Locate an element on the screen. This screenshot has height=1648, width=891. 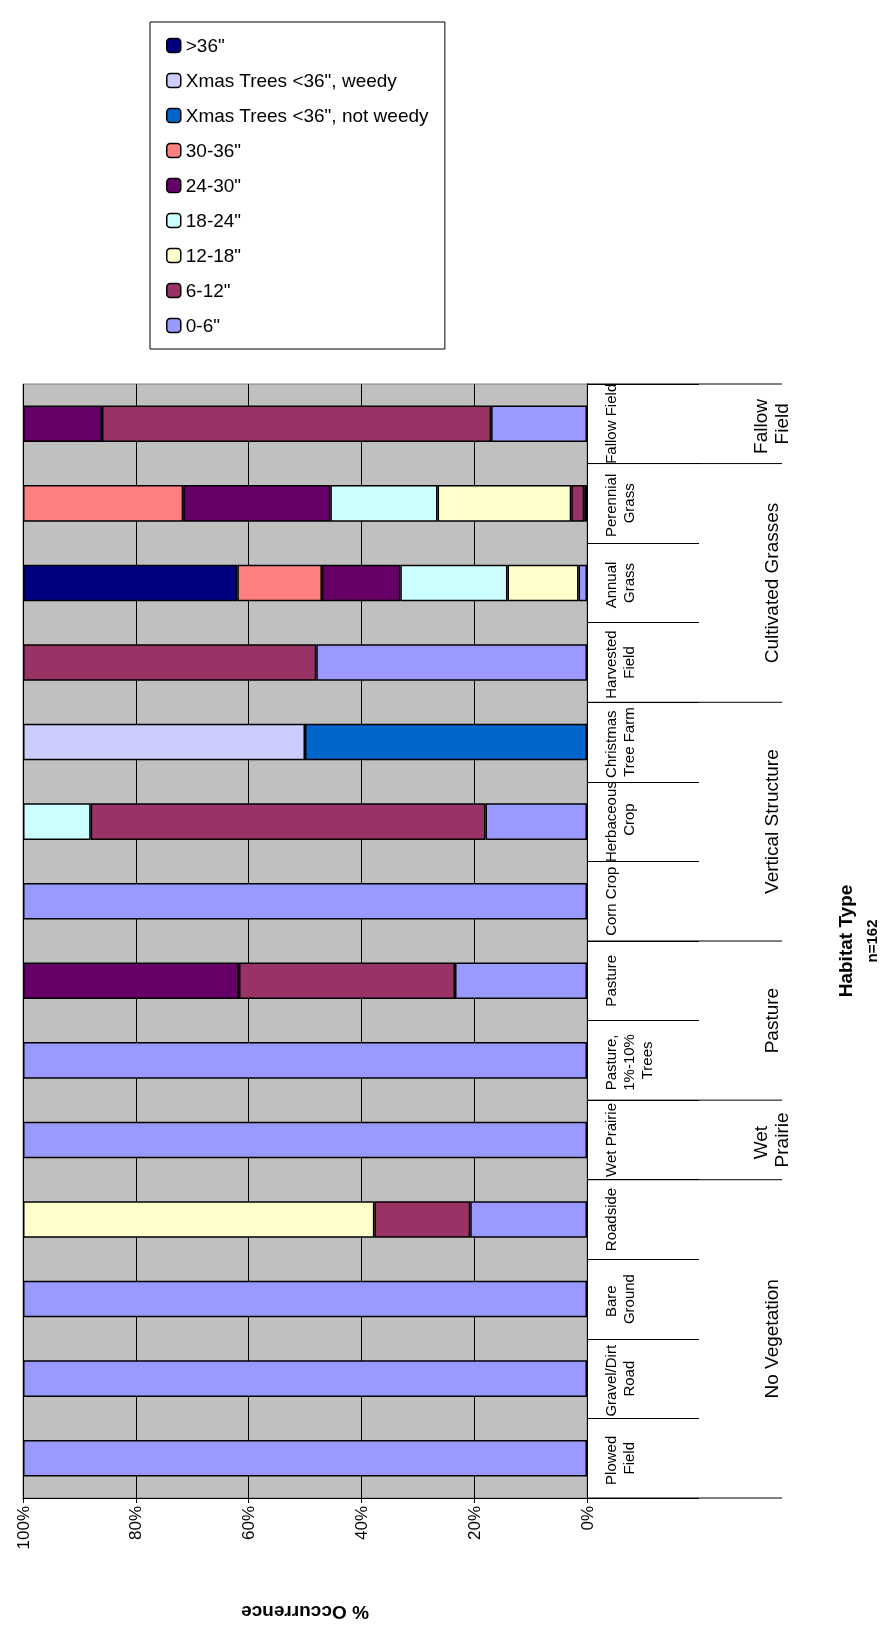
text: Pasture is located at coordinates (771, 1020).